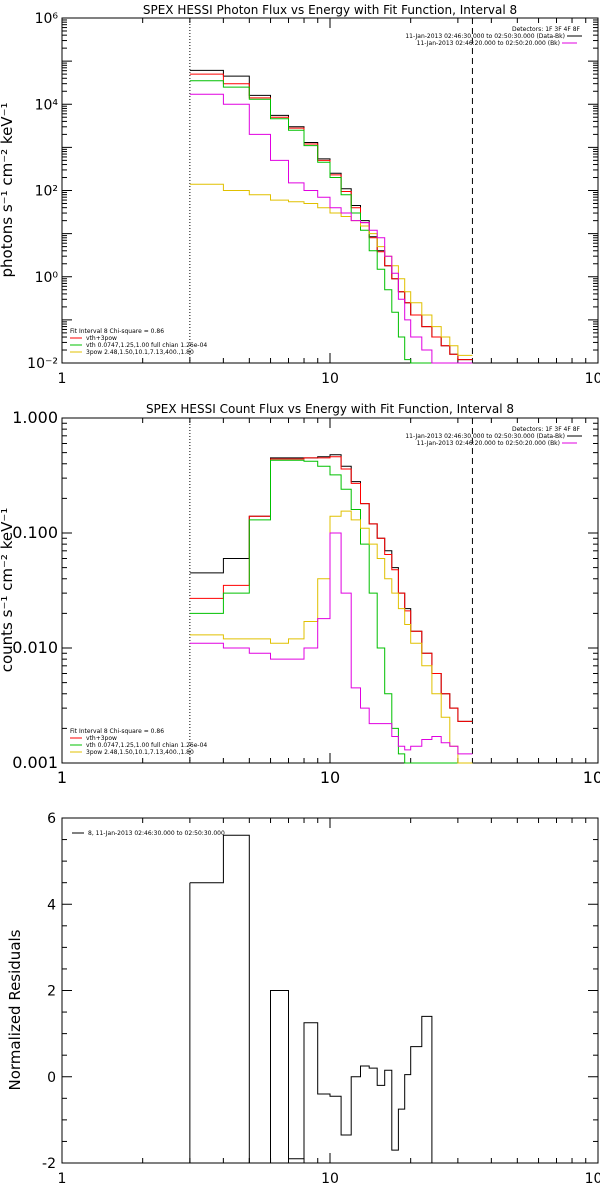 The height and width of the screenshot is (1200, 600). What do you see at coordinates (35, 762) in the screenshot?
I see `y-tick-label: 0.001` at bounding box center [35, 762].